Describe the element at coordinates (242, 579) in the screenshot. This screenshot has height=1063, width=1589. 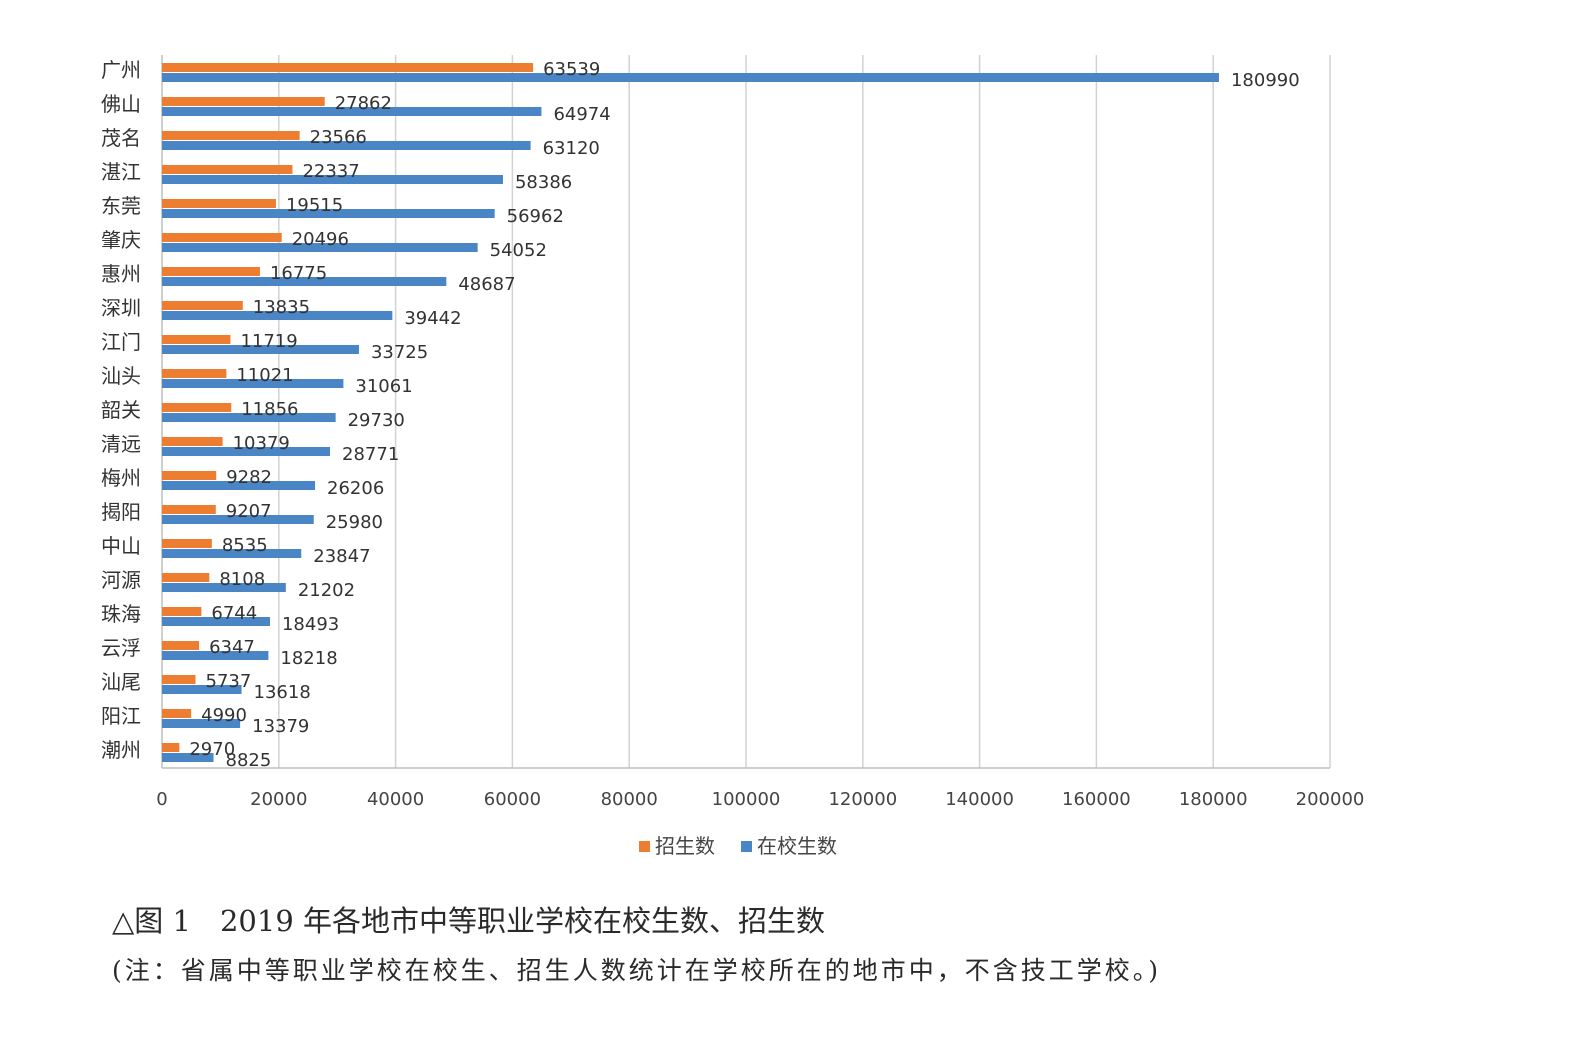
I see `data-label-enrollment: 8108` at that location.